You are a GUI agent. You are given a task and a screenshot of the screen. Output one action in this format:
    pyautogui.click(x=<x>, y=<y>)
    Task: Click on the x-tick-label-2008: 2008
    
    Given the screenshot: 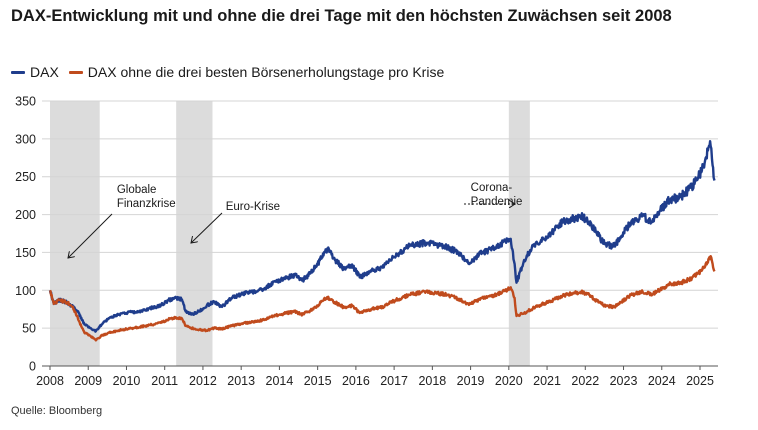 What is the action you would take?
    pyautogui.click(x=50, y=381)
    